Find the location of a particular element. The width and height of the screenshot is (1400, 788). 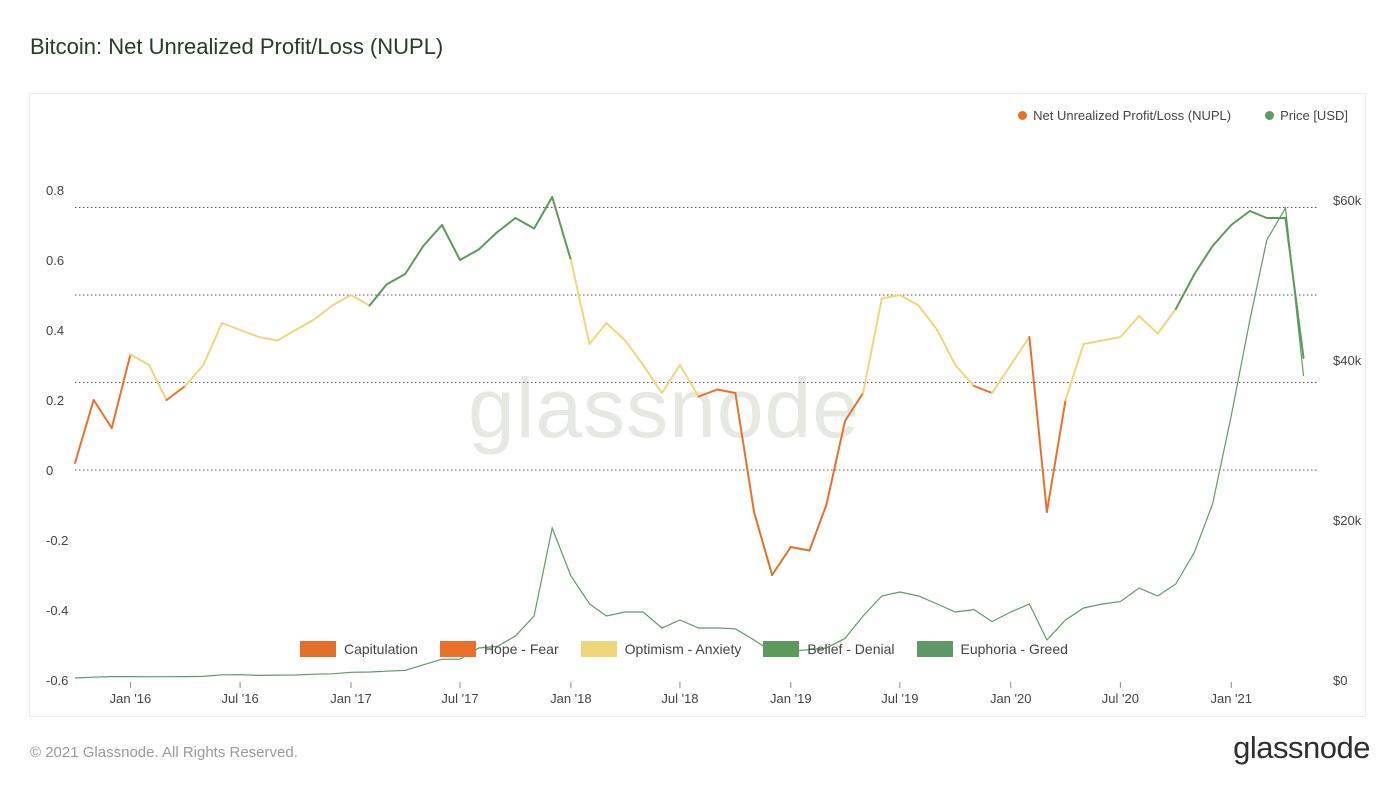

y-right-tick-label: $60k is located at coordinates (1347, 200).